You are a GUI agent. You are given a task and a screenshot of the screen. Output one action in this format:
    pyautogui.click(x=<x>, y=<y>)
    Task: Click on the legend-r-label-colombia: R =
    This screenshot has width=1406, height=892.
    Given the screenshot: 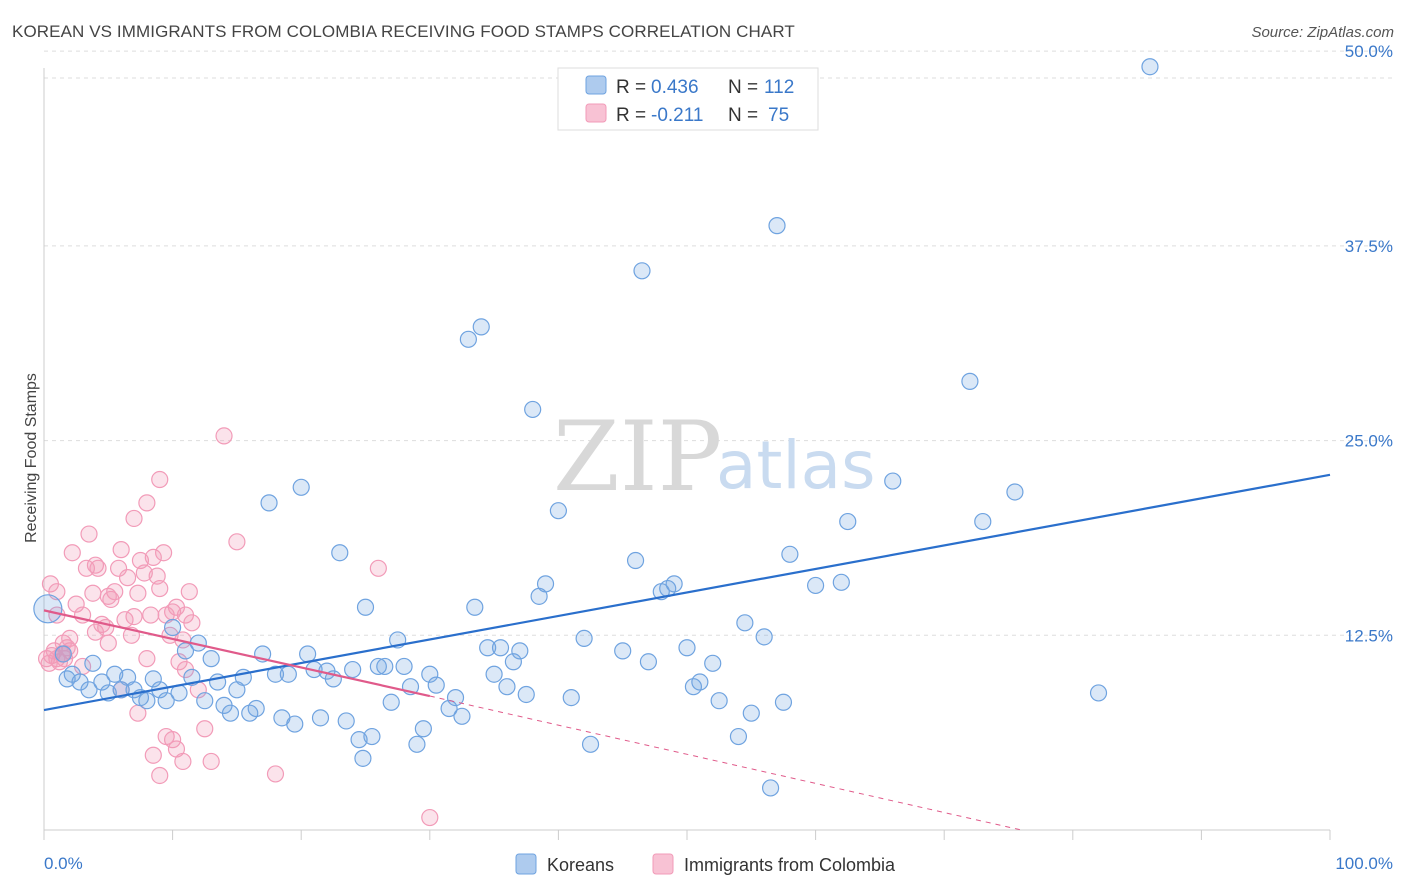 What is the action you would take?
    pyautogui.click(x=631, y=115)
    